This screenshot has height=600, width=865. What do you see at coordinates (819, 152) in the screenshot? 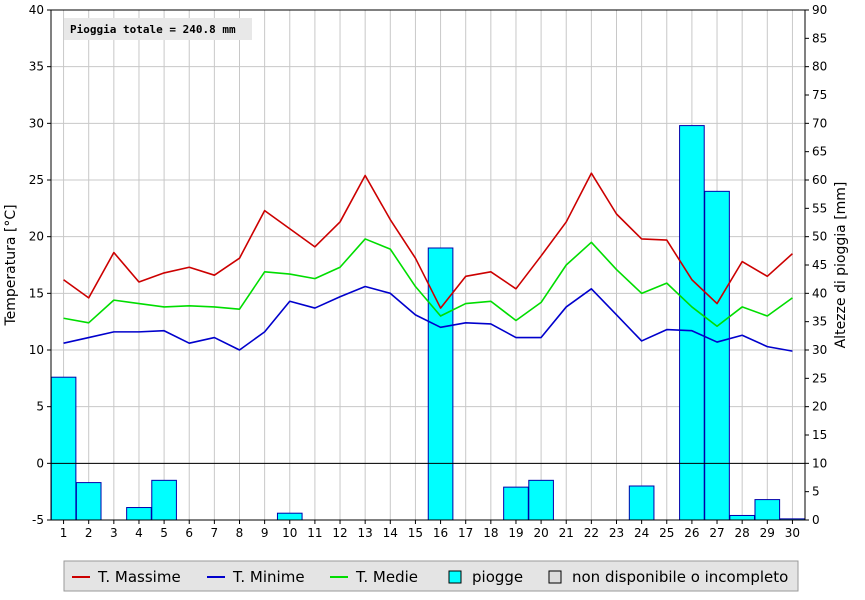
I see `right-tick-label: 65` at bounding box center [819, 152].